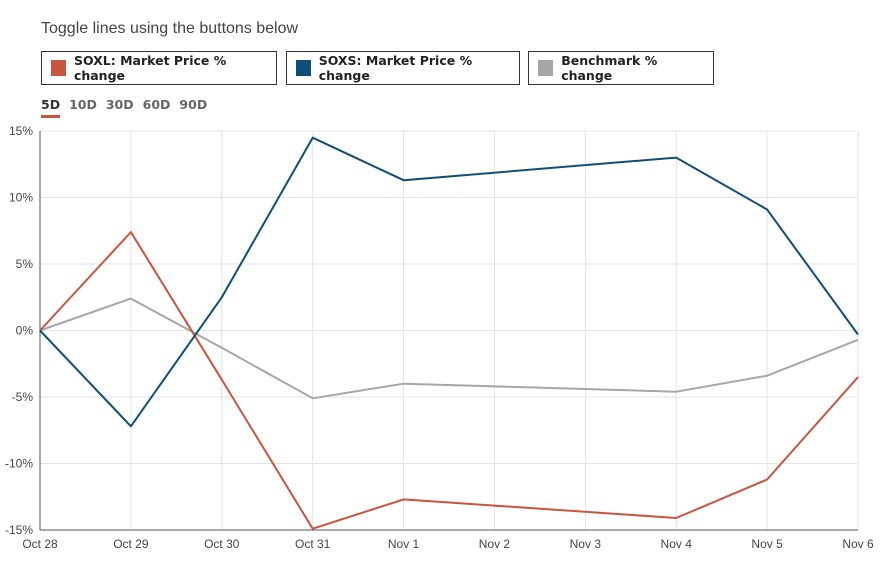 Image resolution: width=885 pixels, height=564 pixels. I want to click on x-tick-label: Nov 2, so click(495, 544).